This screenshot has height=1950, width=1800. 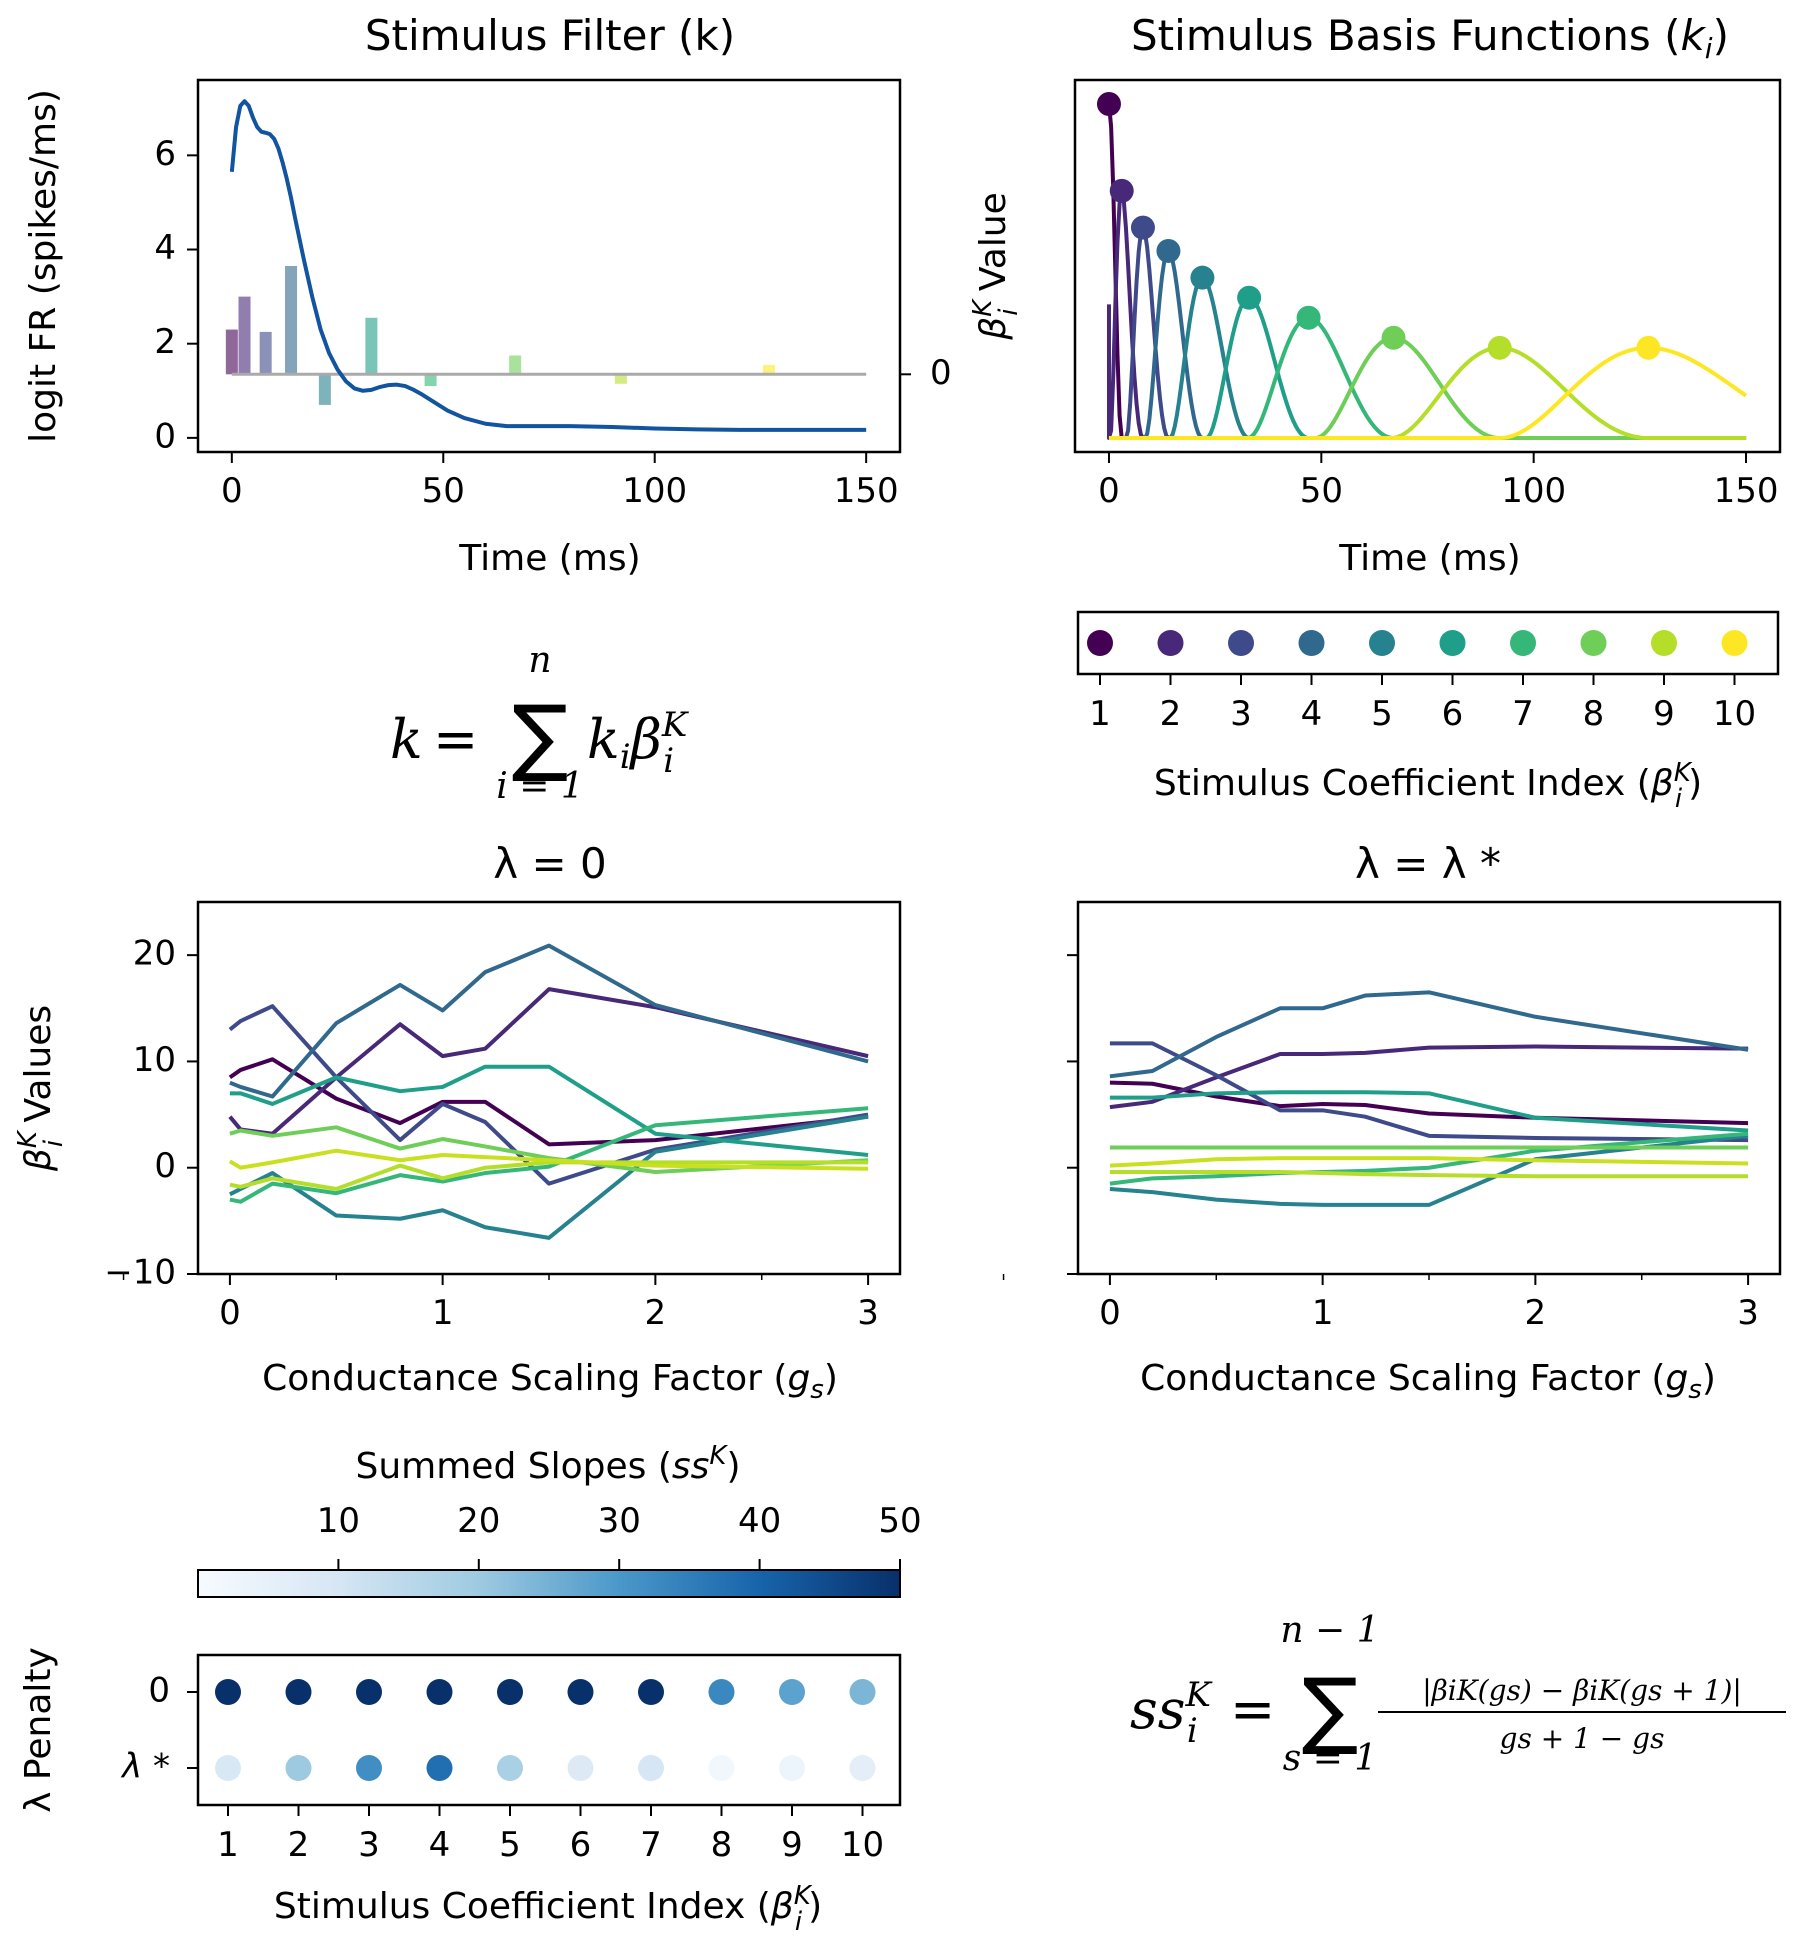 I want to click on lambda0-xtick-label: 0, so click(x=230, y=1313).